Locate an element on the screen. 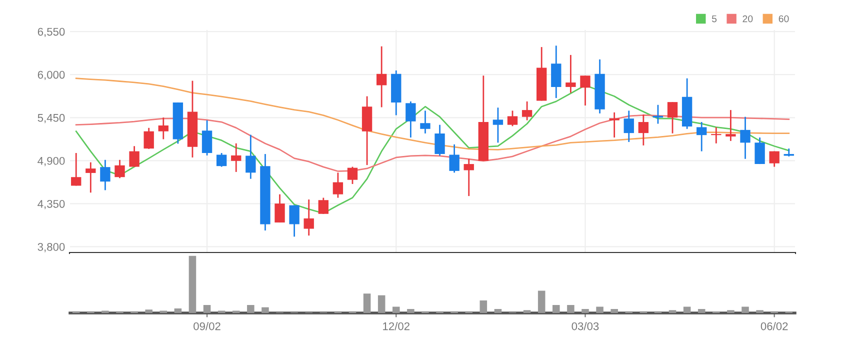 The height and width of the screenshot is (350, 847). y-tick-label: 6,550 is located at coordinates (51, 33).